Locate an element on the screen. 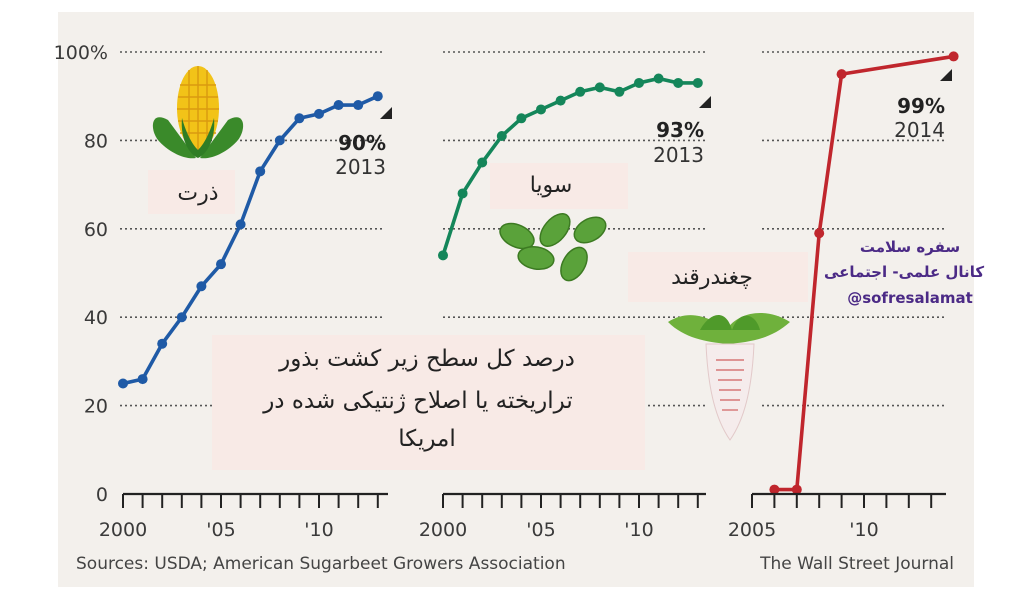 Image resolution: width=1024 pixels, height=598 pixels. watermark-line-2: کانال علمی- اجتماعی is located at coordinates (904, 272).